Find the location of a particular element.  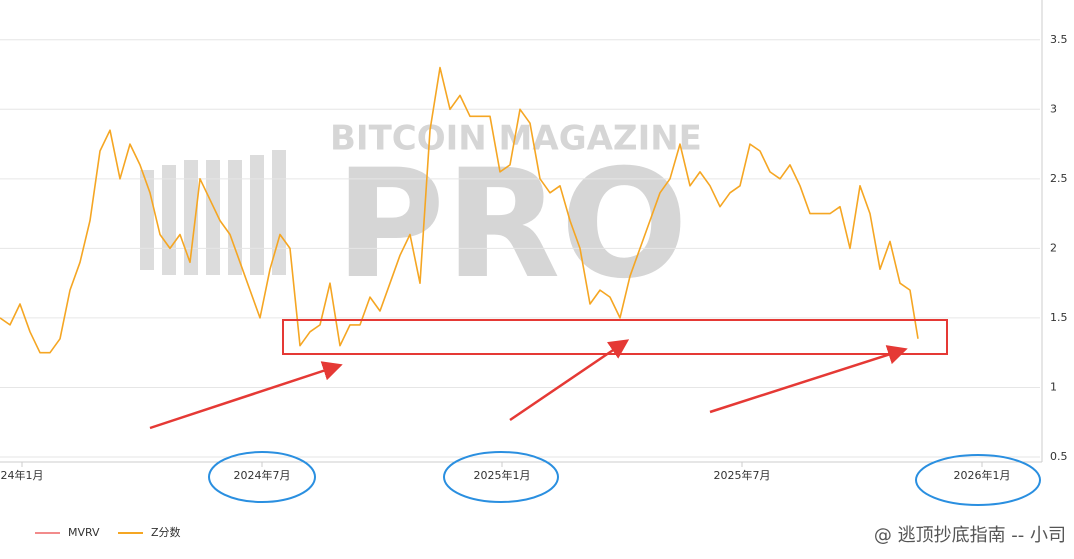

arrows is located at coordinates (528, 384).